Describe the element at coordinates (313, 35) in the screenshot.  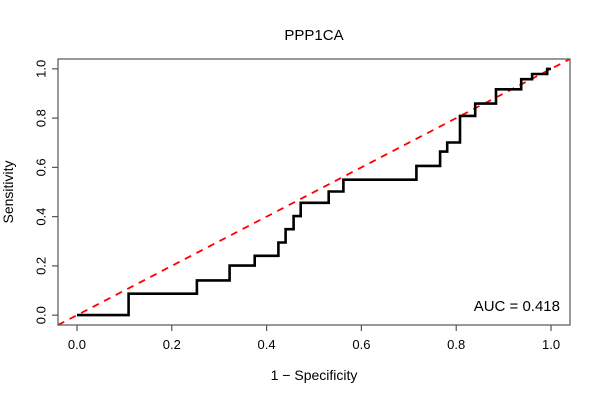
I see `plot-title: PPP1CA` at that location.